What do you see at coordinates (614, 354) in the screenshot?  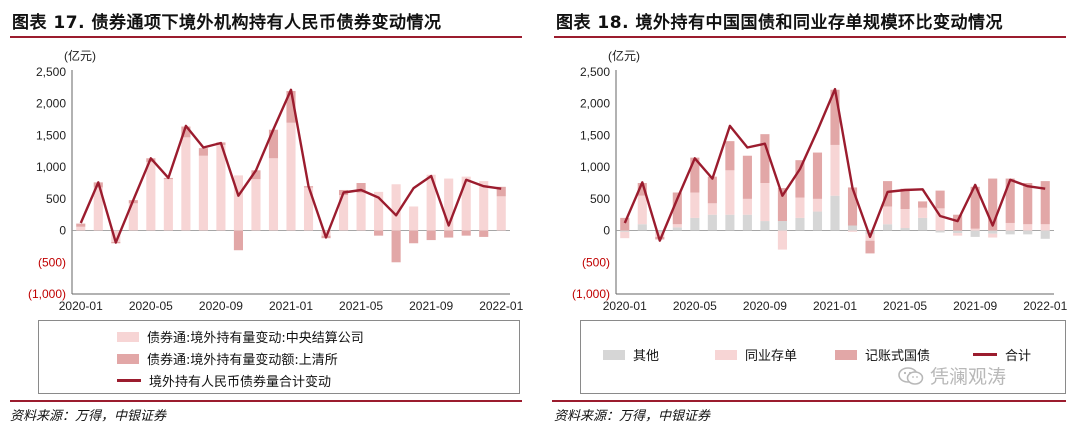 I see `legend-swatch-grey` at bounding box center [614, 354].